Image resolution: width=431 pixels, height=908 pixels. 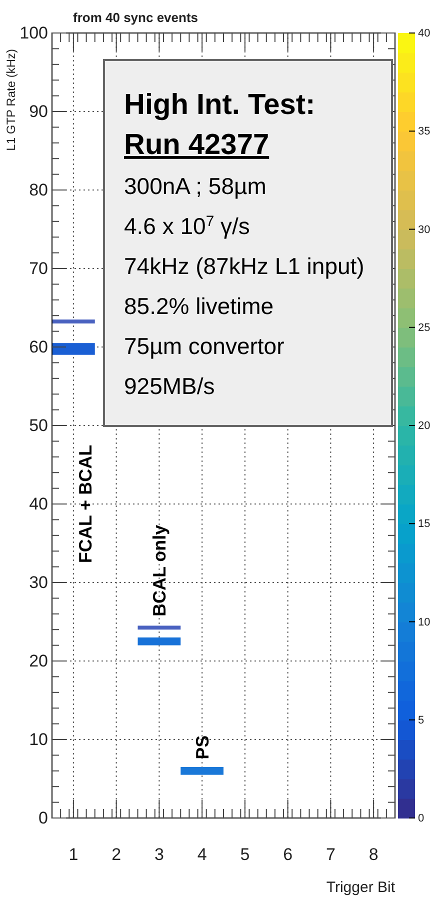 I want to click on x-tick-label: 5, so click(x=245, y=854).